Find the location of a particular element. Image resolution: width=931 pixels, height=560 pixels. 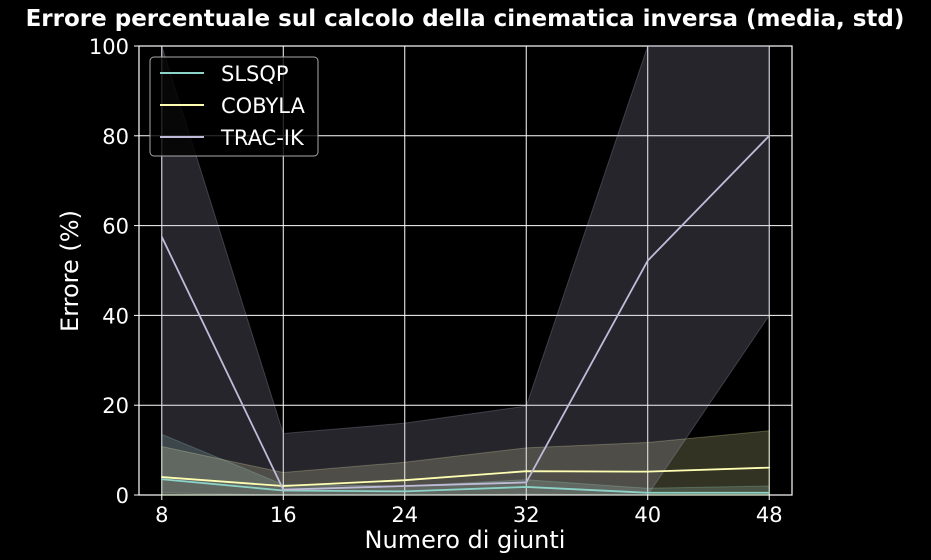

legend-label-trac-ik: TRAC-IK is located at coordinates (262, 138).